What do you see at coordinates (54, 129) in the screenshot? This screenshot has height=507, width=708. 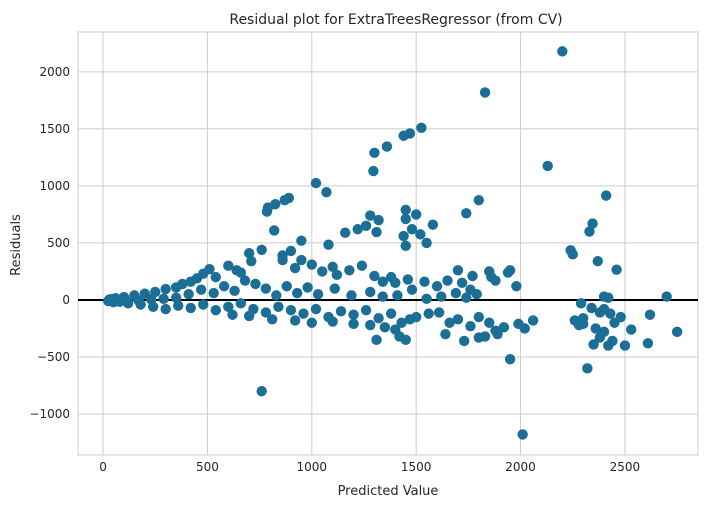 I see `y-tick-label: 1500` at bounding box center [54, 129].